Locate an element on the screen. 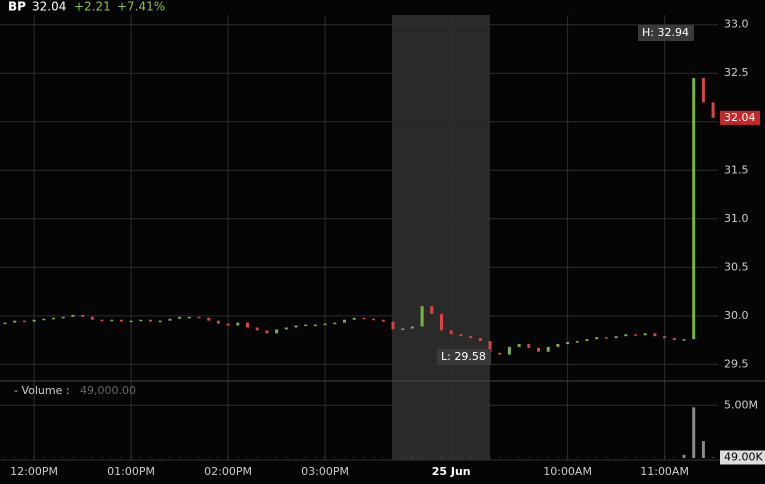 This screenshot has height=484, width=765. volume-tick-label: 5.00M is located at coordinates (741, 404).